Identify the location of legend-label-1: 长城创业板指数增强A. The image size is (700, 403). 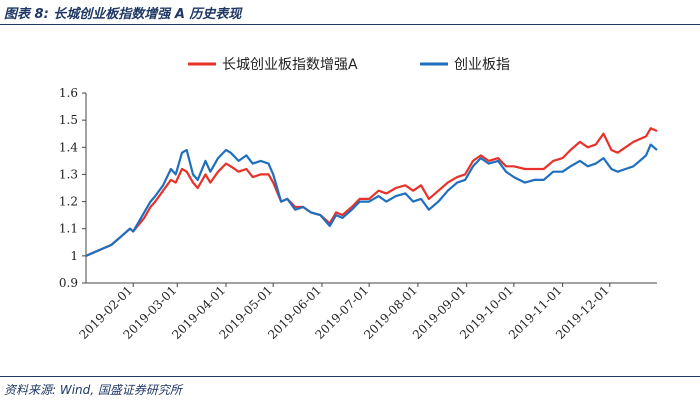
(290, 65).